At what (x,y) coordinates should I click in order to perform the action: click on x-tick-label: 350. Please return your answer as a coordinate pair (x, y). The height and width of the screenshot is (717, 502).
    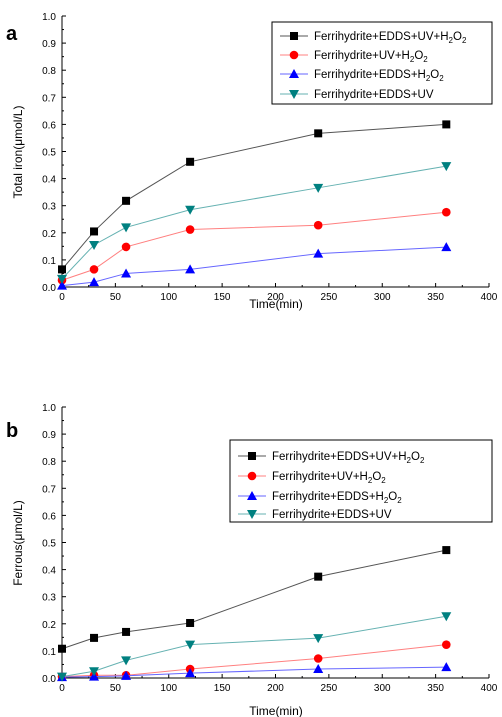
    Looking at the image, I should click on (435, 297).